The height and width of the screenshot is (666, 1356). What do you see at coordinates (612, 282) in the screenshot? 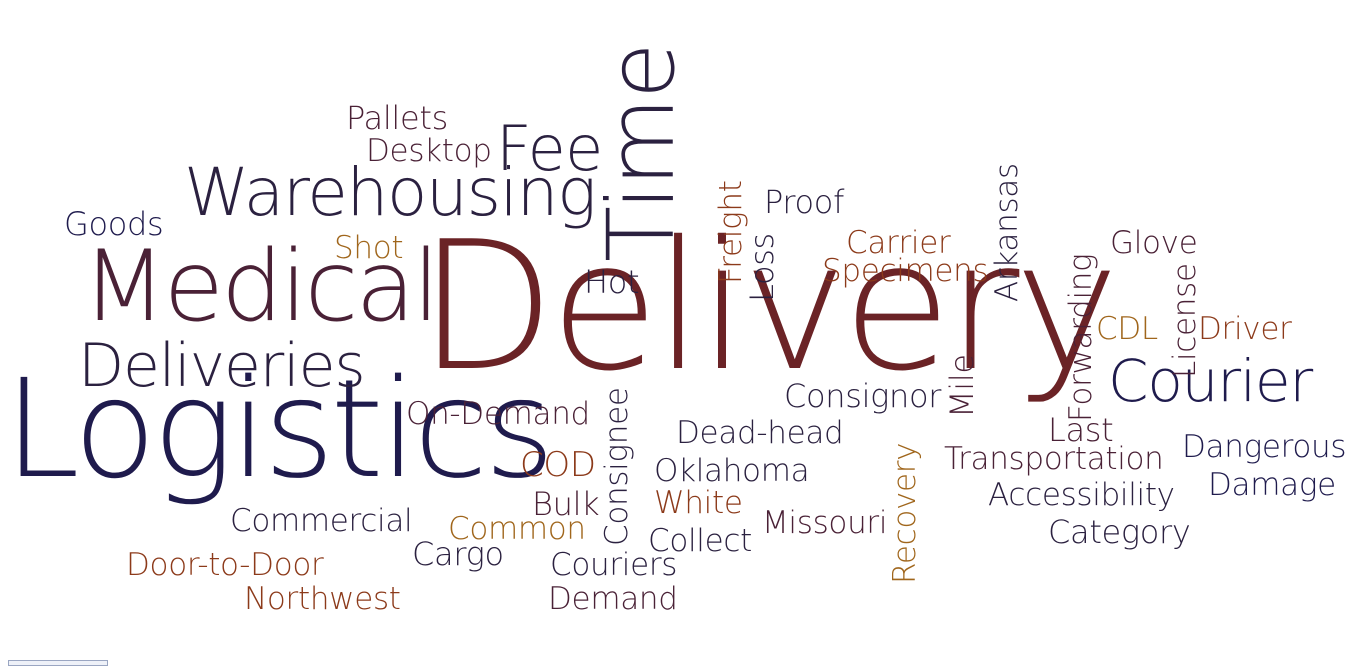
I see `word-hot: Hot` at bounding box center [612, 282].